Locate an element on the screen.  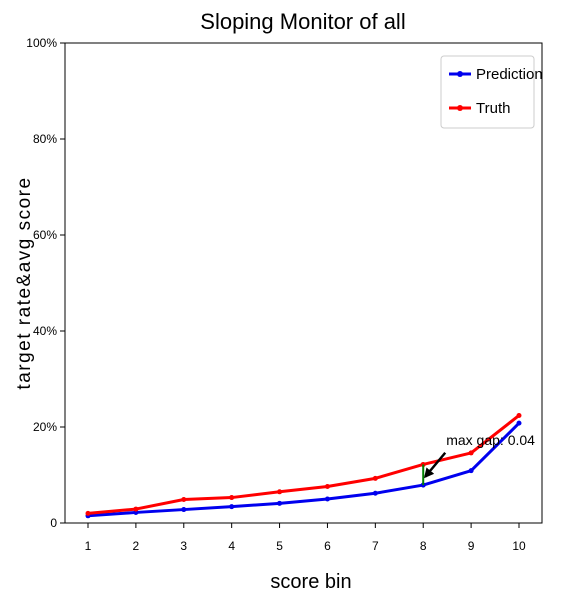
series-line-truth is located at coordinates (303, 464).